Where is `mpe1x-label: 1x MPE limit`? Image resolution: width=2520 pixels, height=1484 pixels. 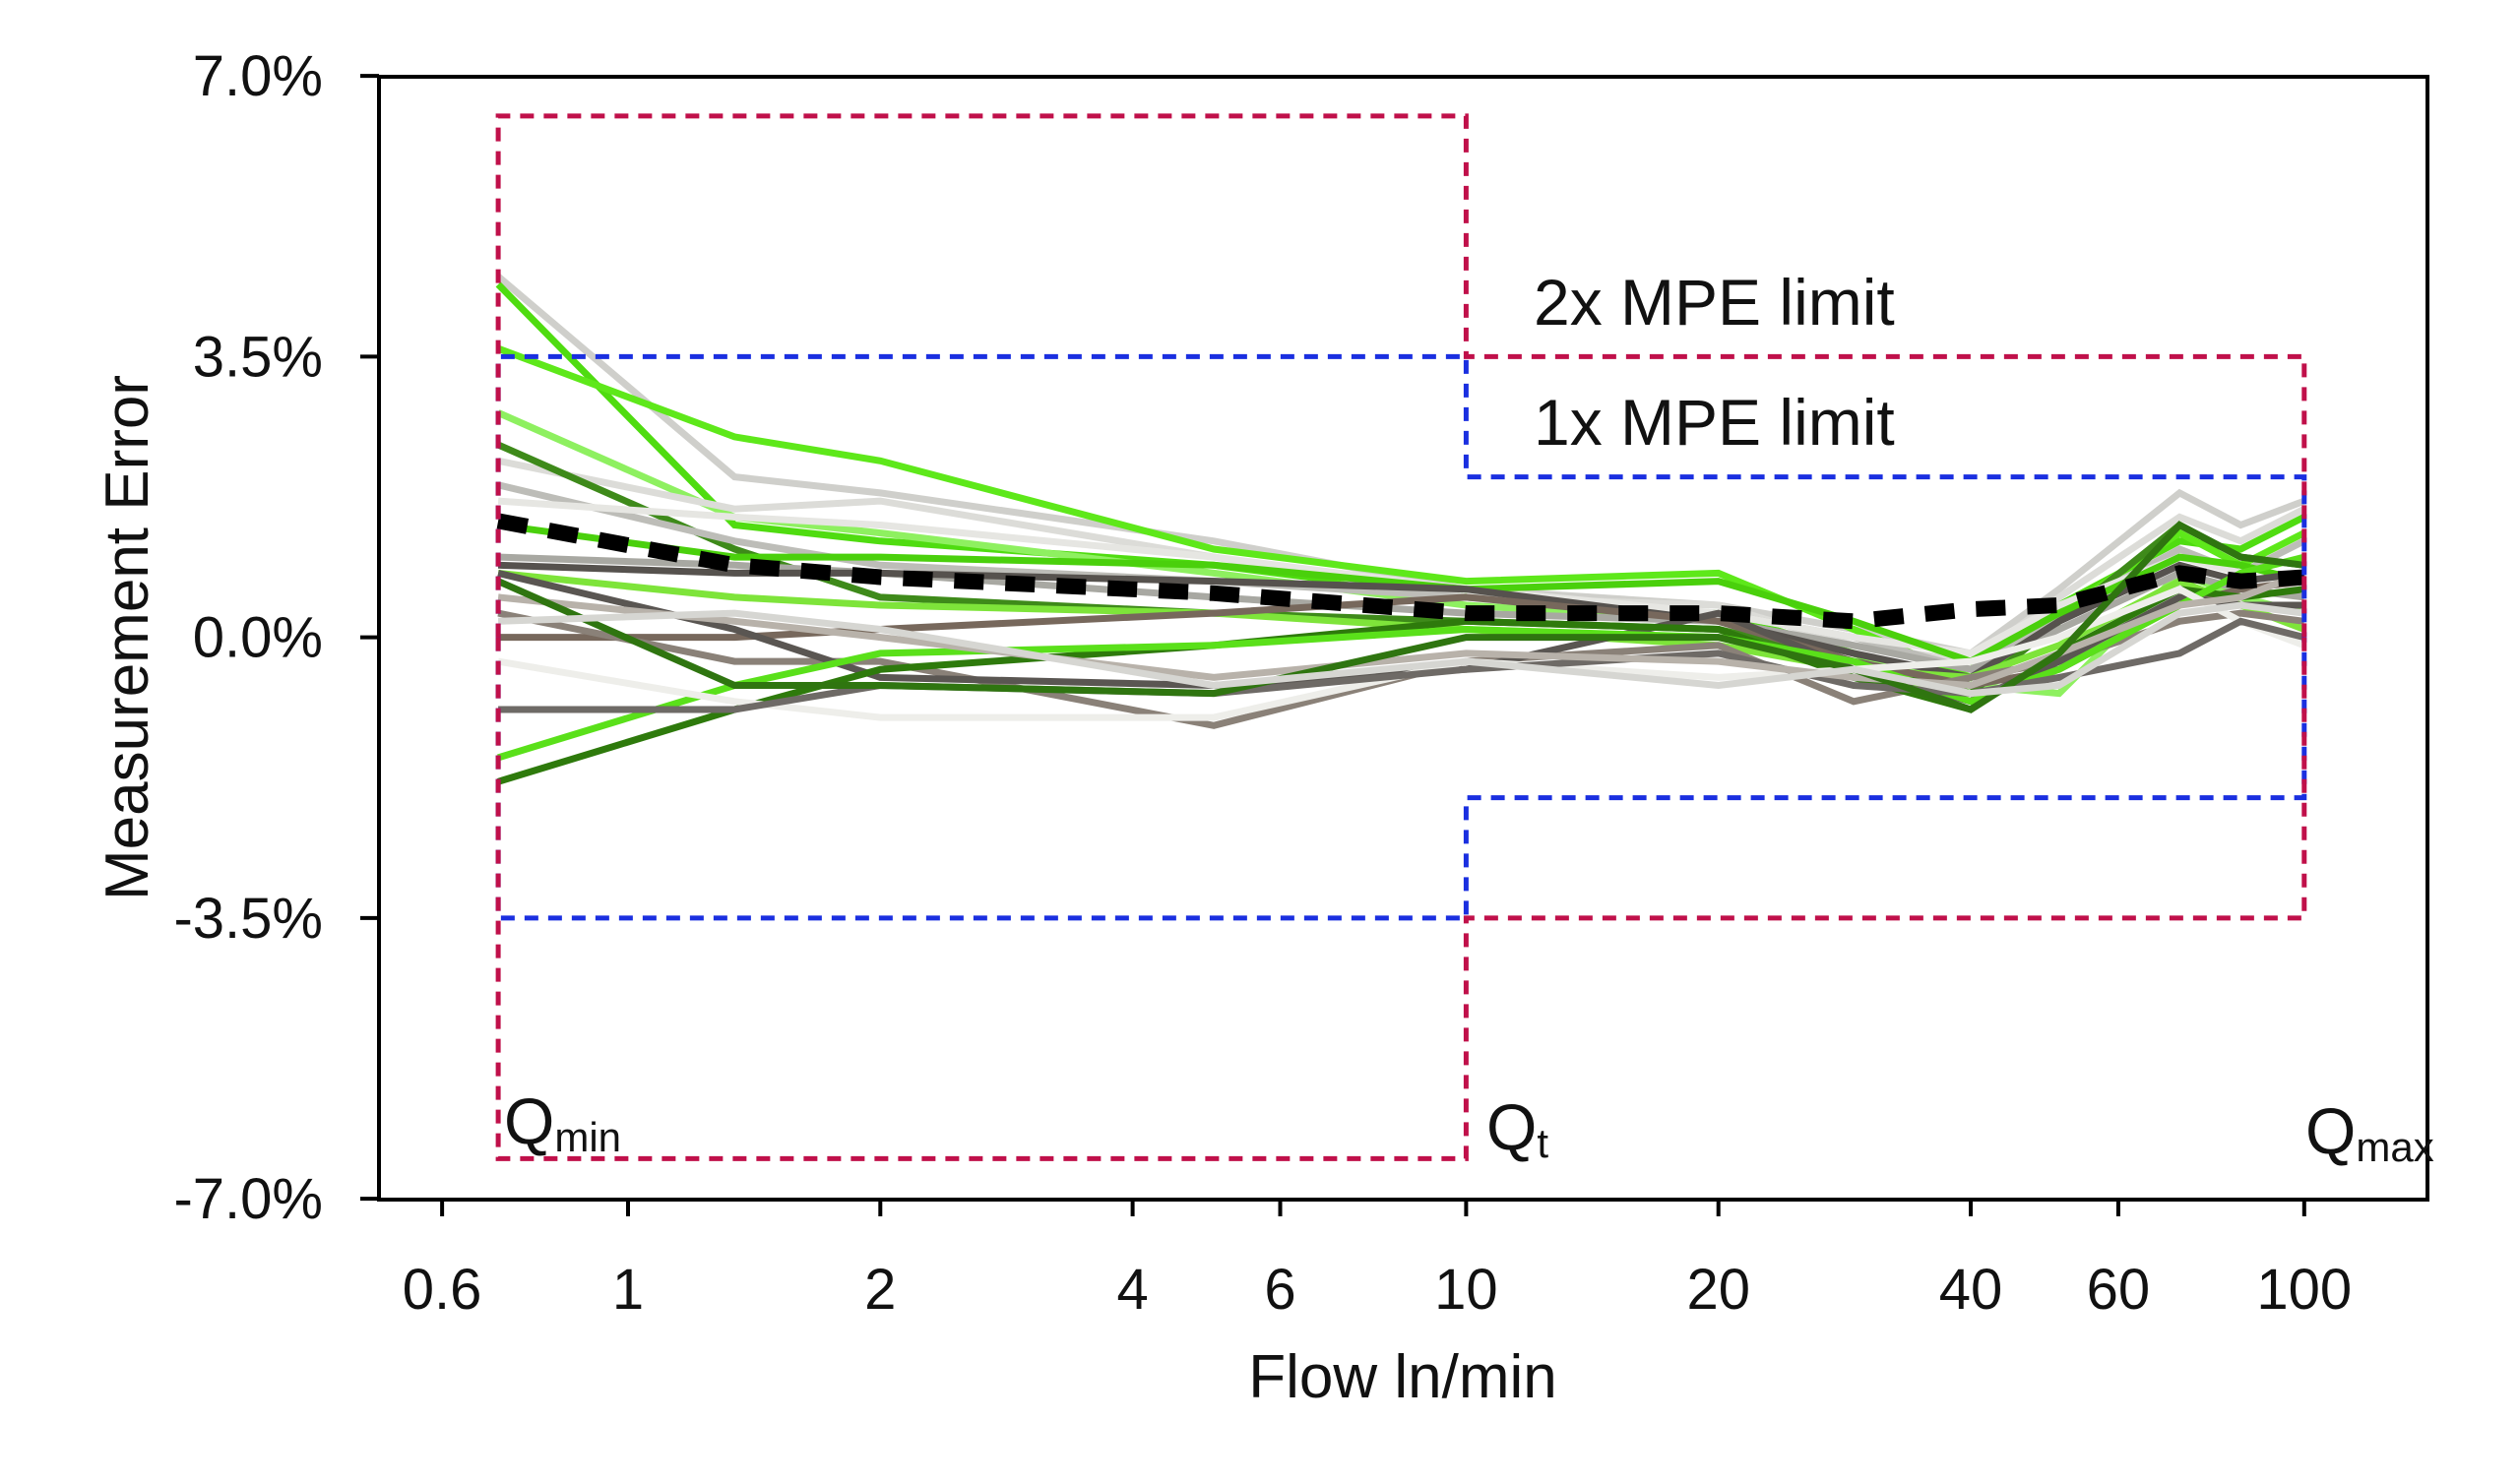
mpe1x-label: 1x MPE limit is located at coordinates (1714, 422).